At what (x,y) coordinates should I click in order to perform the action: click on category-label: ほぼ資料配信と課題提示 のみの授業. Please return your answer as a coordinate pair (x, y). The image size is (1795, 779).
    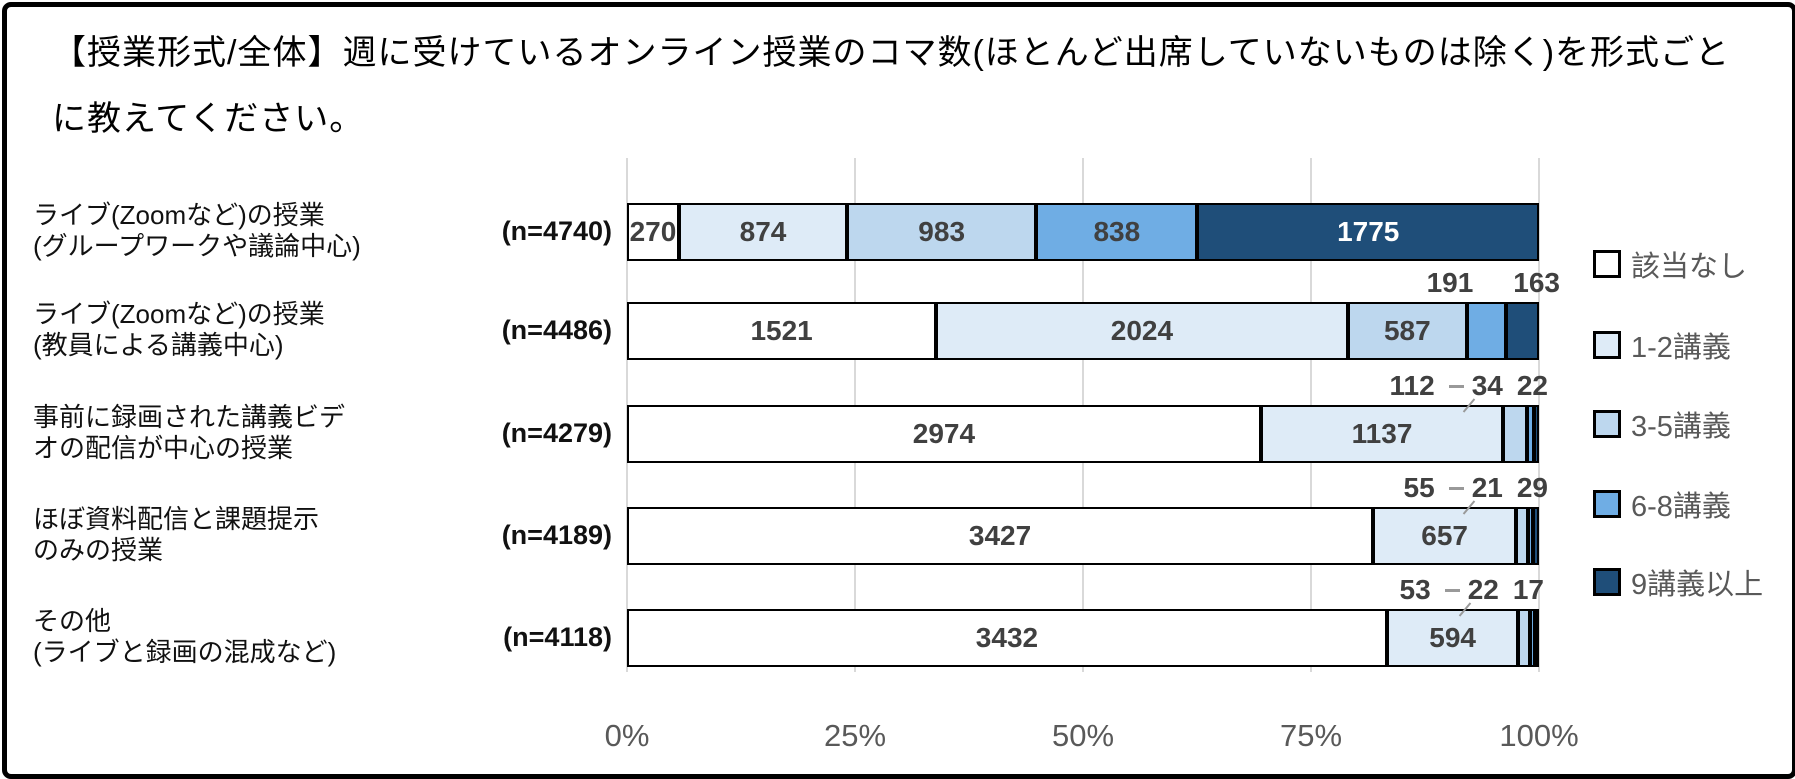
    Looking at the image, I should click on (176, 535).